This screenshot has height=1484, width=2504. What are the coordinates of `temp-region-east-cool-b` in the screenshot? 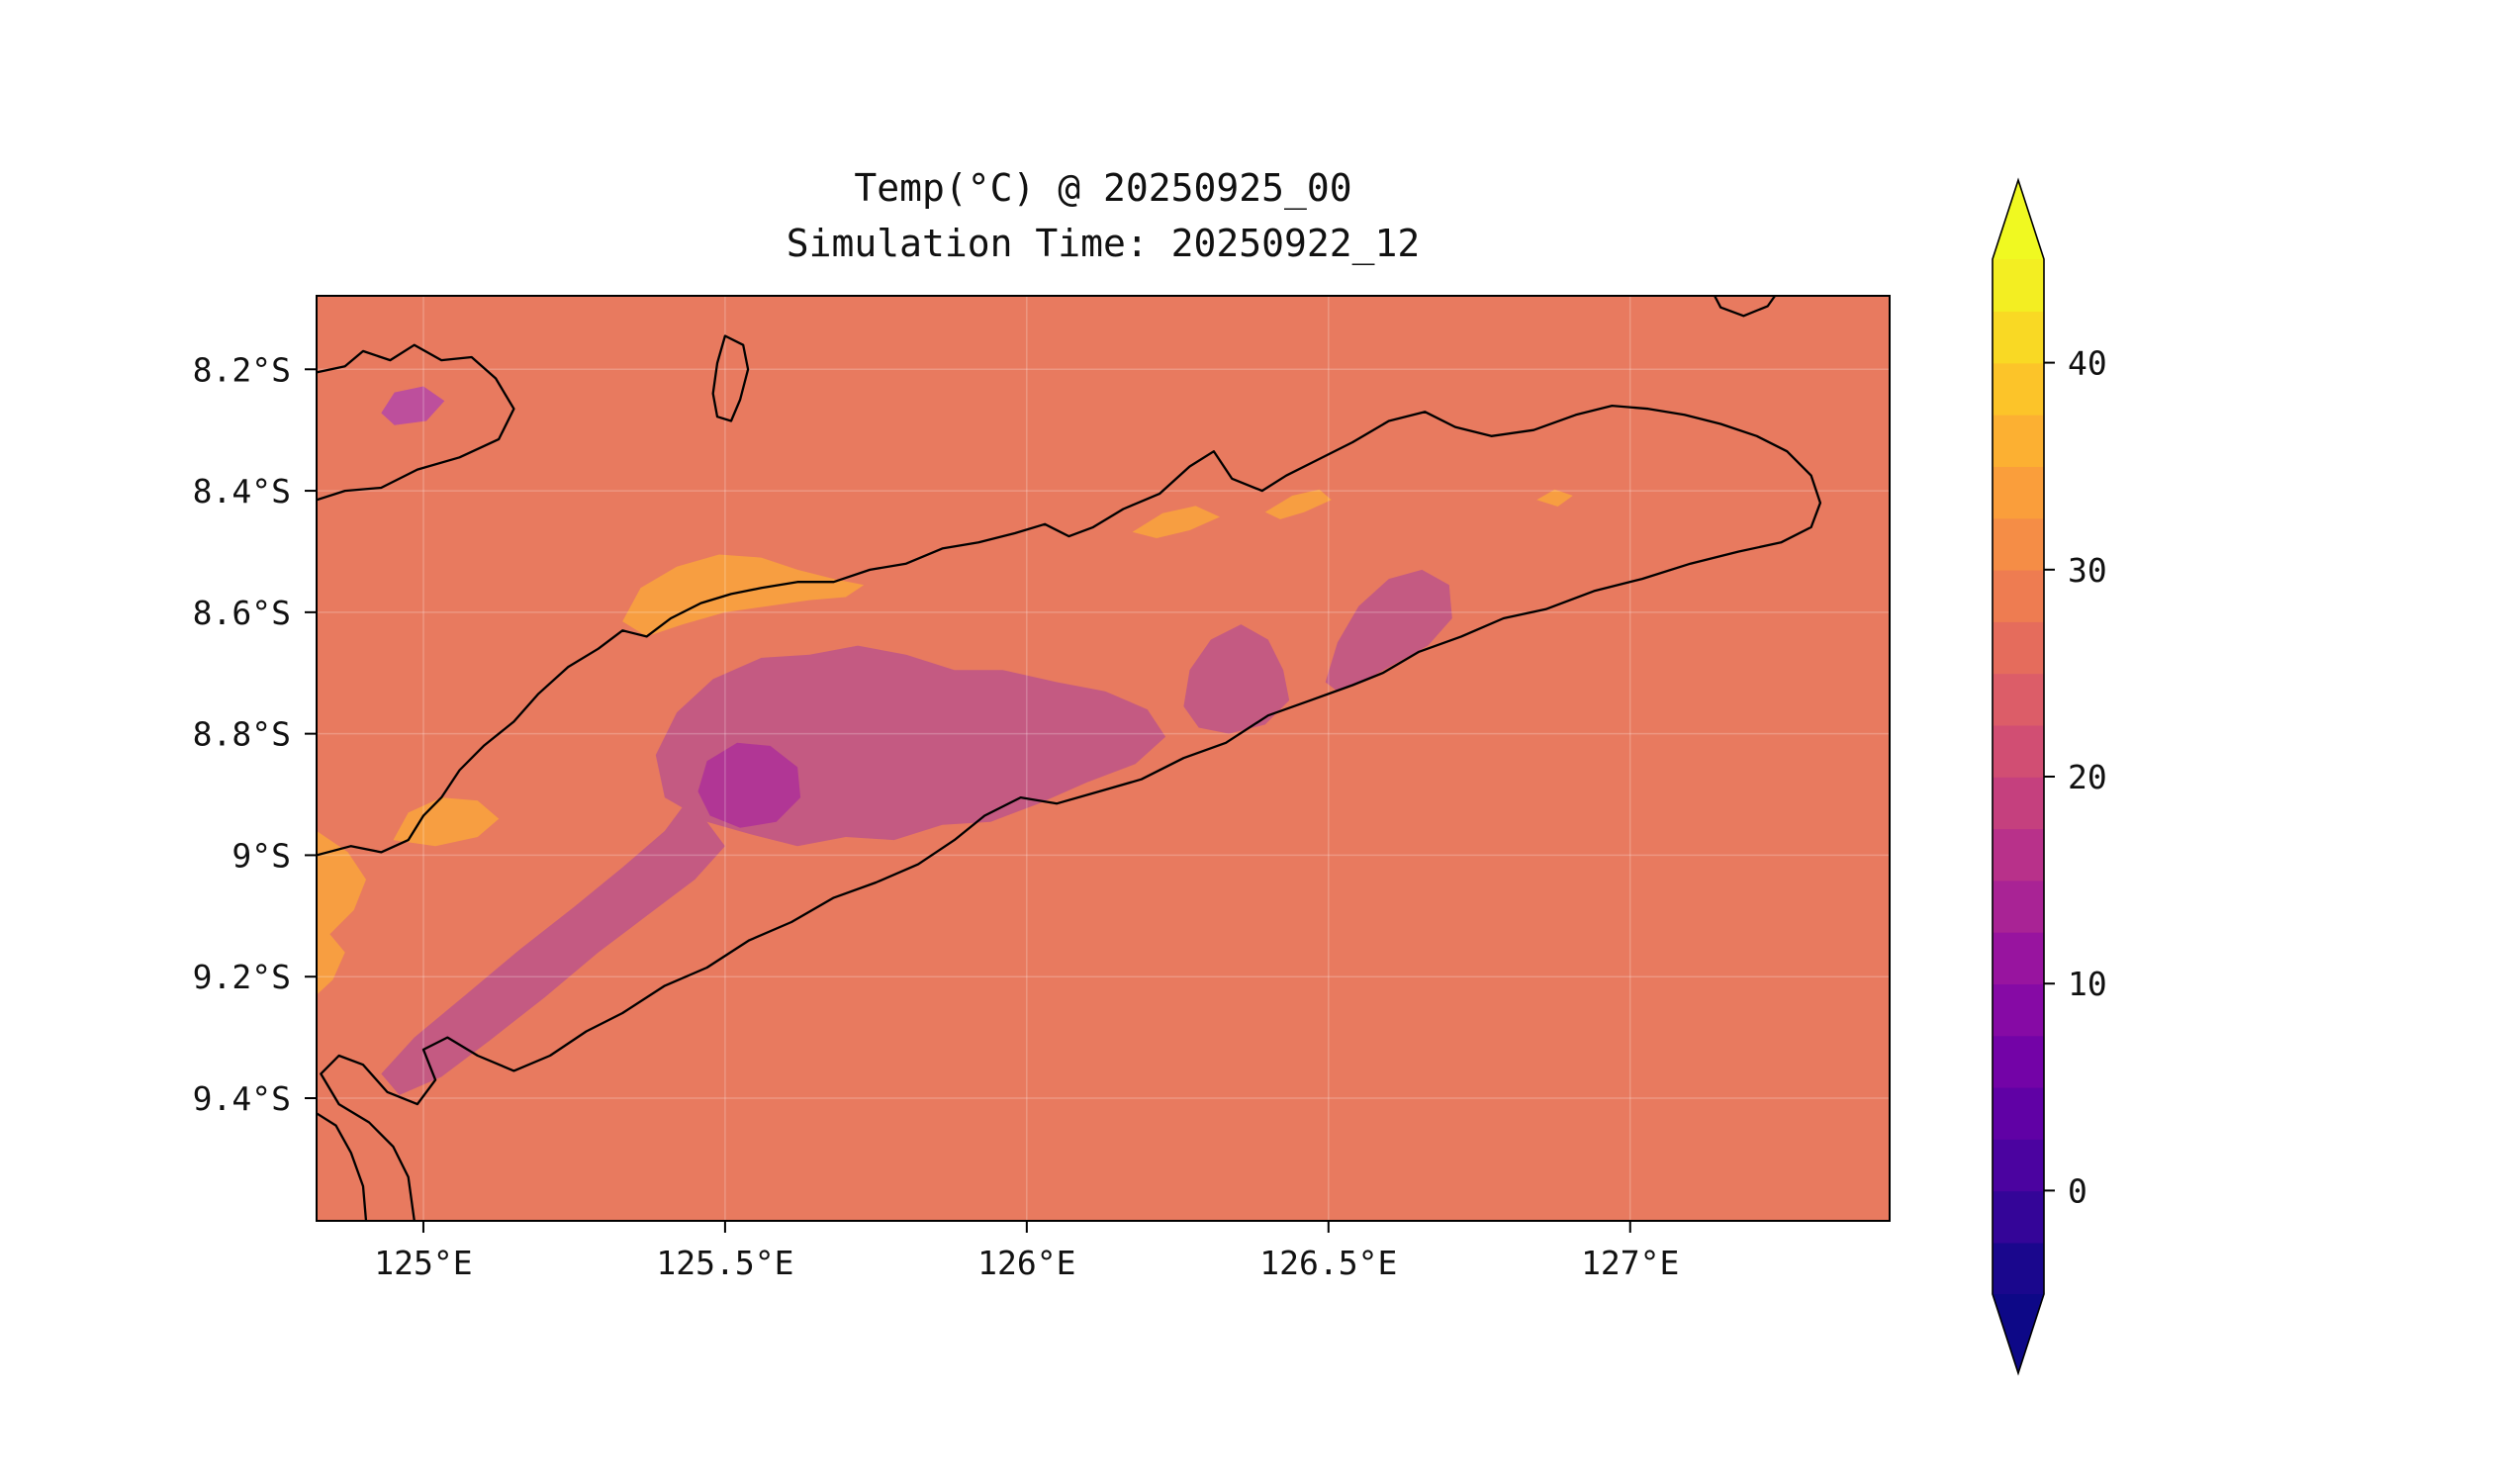 It's located at (1388, 630).